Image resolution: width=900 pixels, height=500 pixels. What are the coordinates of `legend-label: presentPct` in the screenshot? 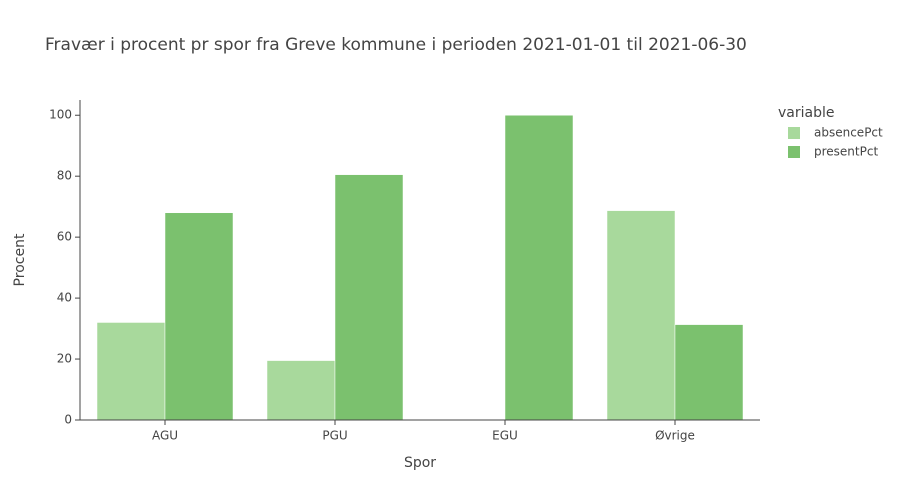 It's located at (846, 152).